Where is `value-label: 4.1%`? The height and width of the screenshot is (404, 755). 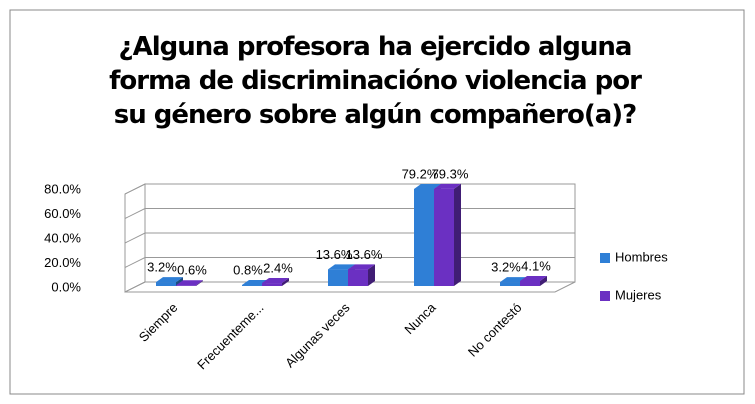
value-label: 4.1% is located at coordinates (536, 265).